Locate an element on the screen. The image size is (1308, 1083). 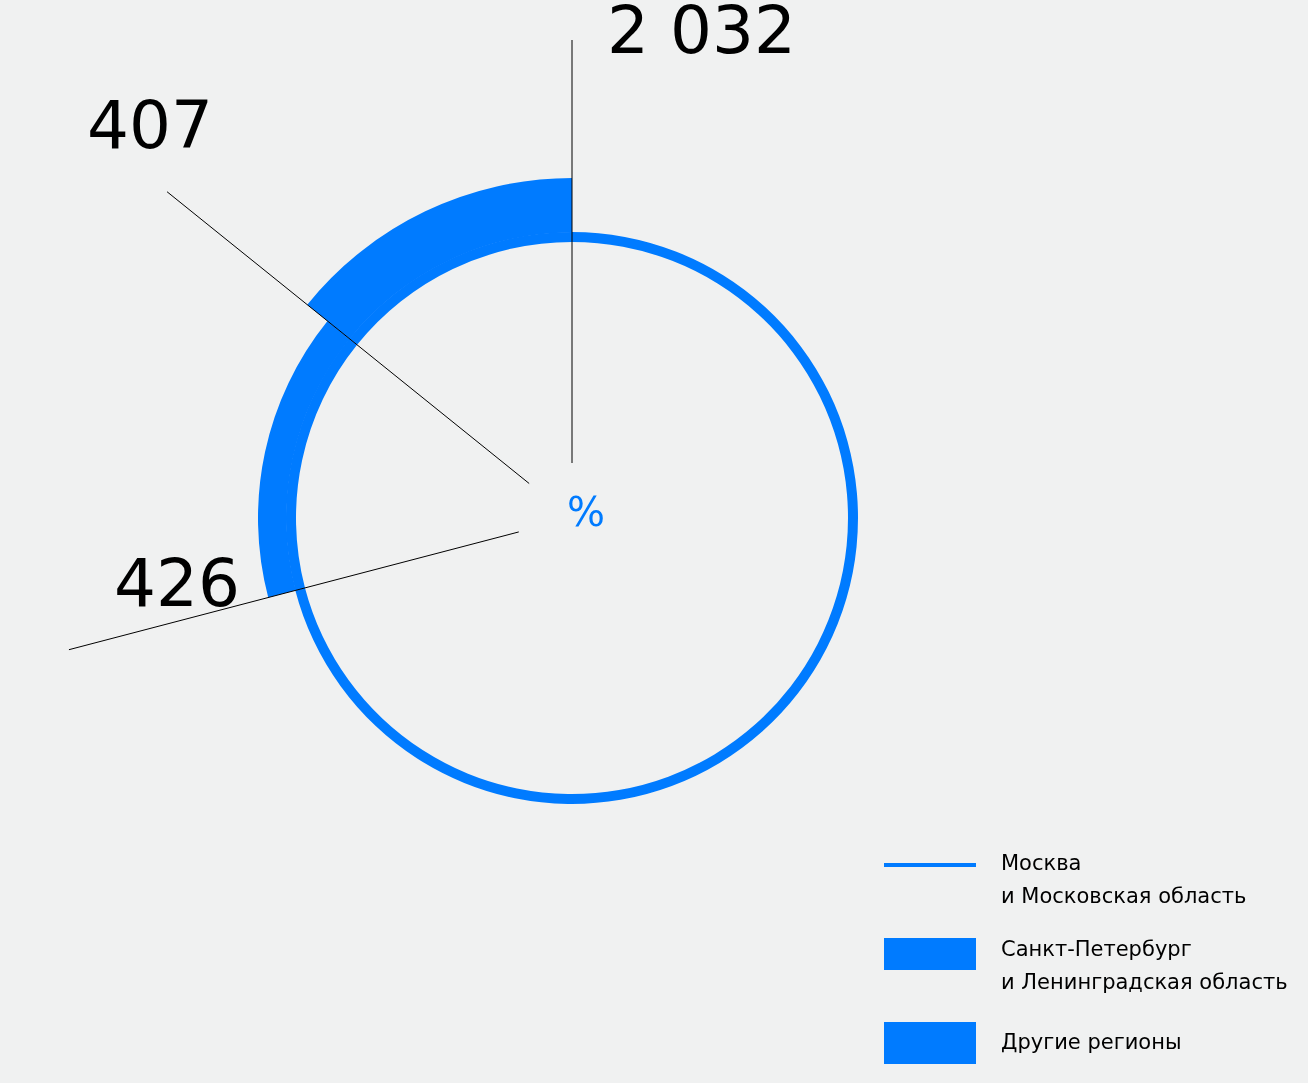
legend-label: Москва и Московская область is located at coordinates (1124, 879).